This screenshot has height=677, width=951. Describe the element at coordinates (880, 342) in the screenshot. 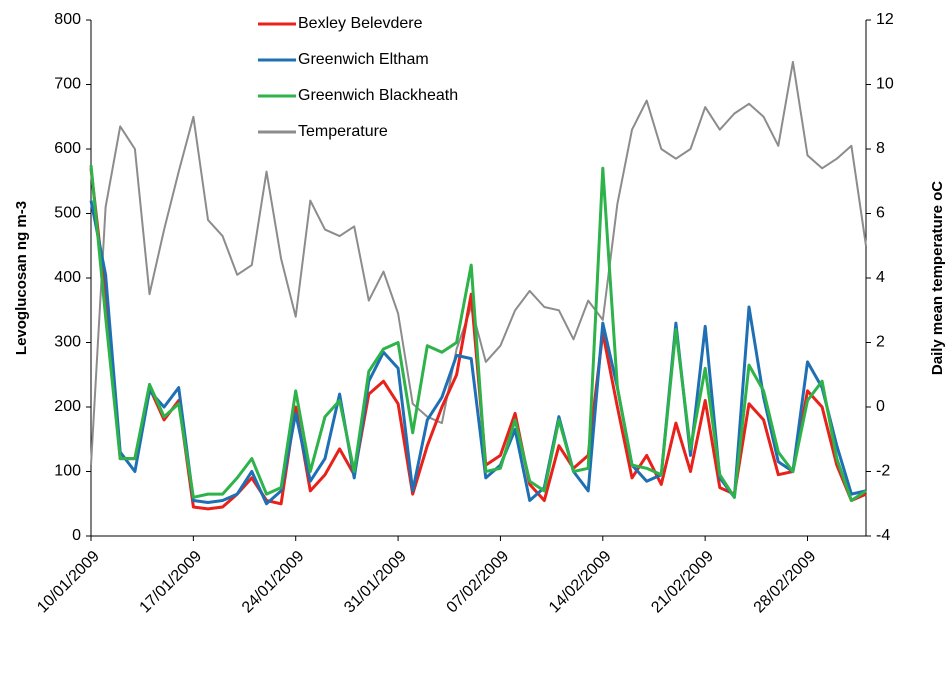

I see `y2-tick-label: 2` at that location.